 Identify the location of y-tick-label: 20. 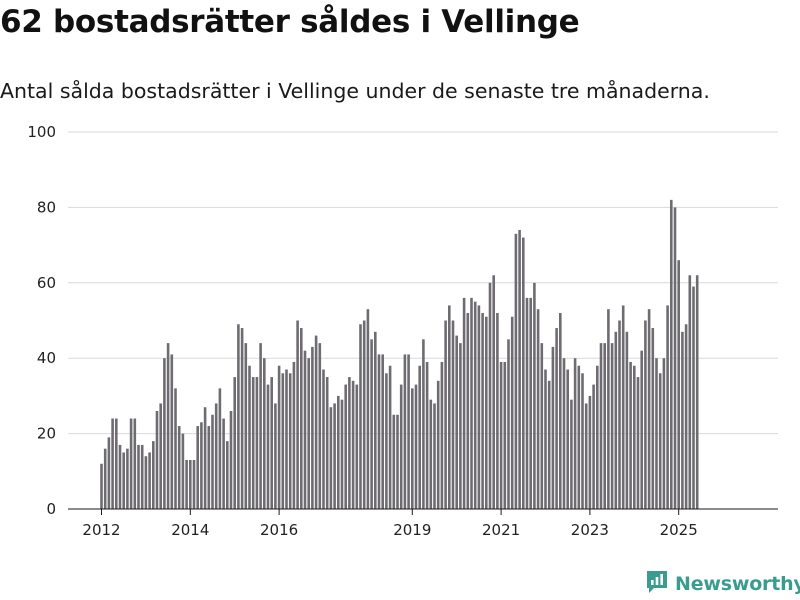
(46, 434).